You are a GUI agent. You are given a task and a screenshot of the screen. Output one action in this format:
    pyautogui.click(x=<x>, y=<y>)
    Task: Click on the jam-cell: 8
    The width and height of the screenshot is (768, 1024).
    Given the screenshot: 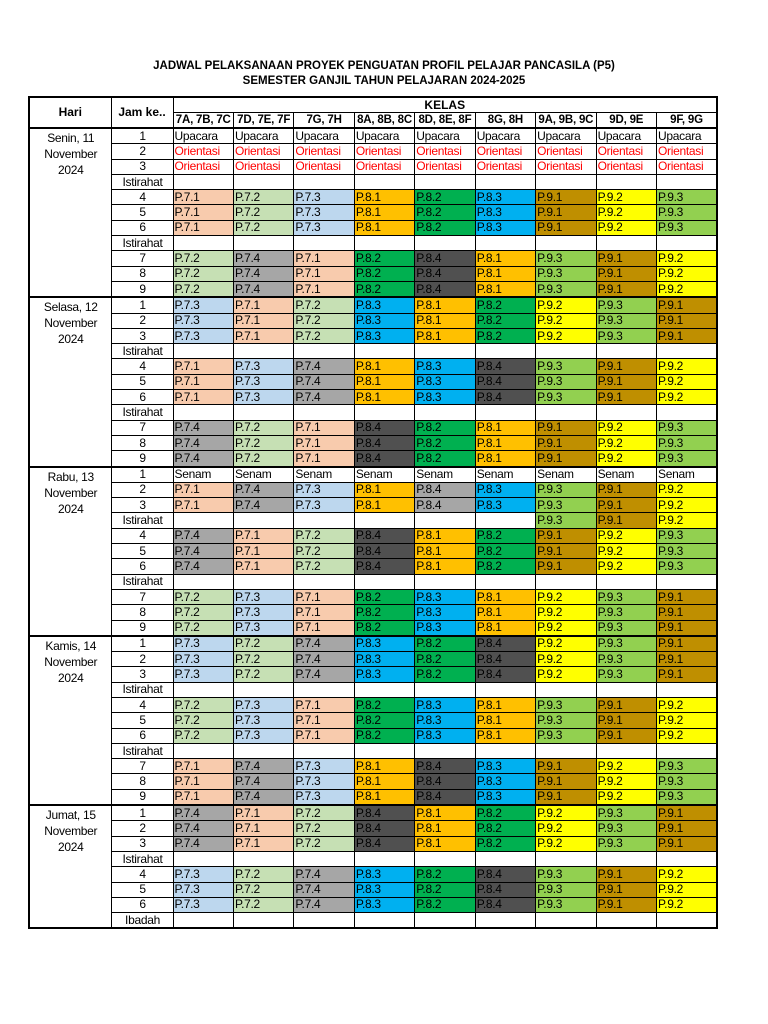 What is the action you would take?
    pyautogui.click(x=142, y=273)
    